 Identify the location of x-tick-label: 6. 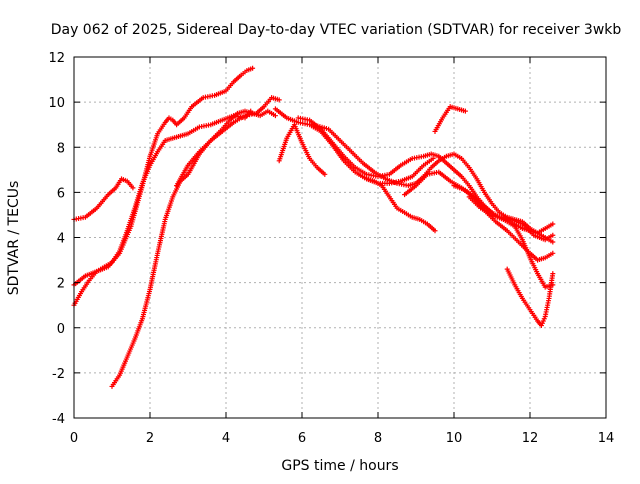
(302, 438).